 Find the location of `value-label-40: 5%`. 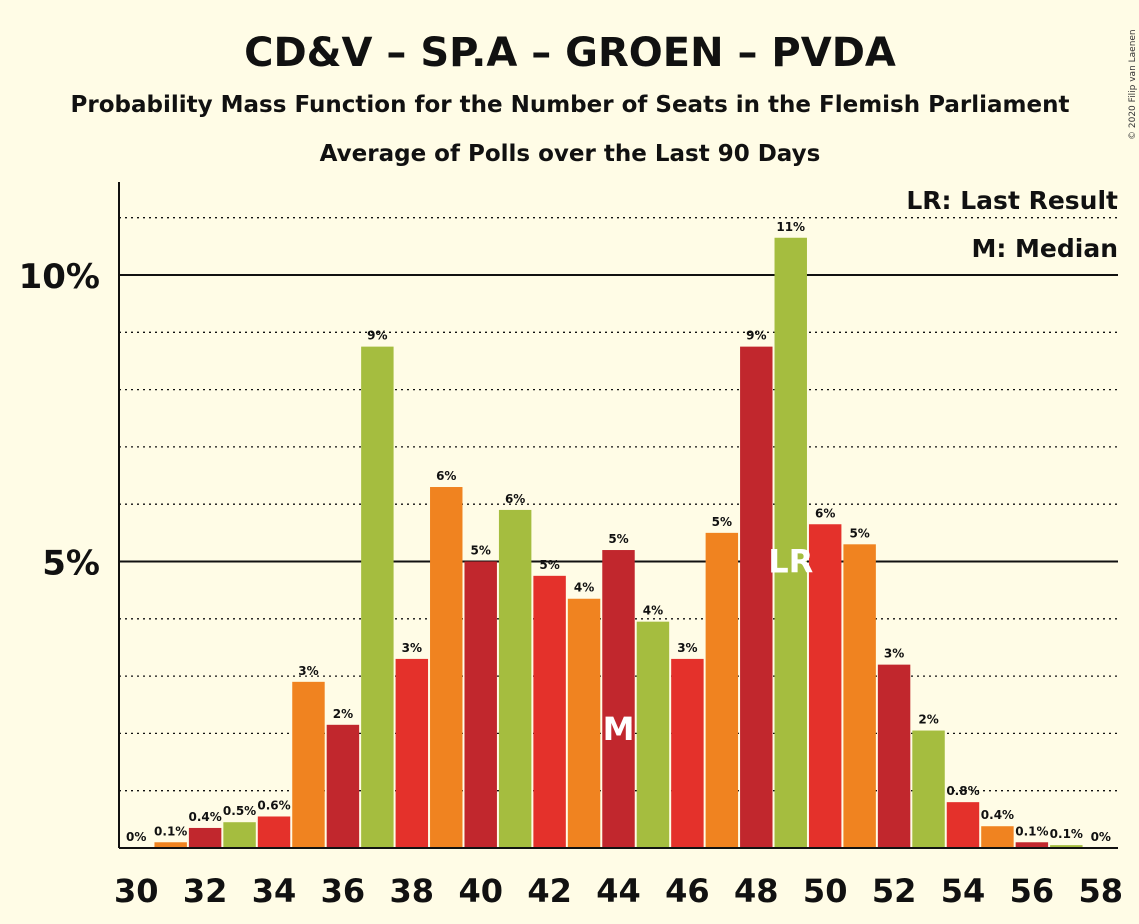

value-label-40: 5% is located at coordinates (481, 551).